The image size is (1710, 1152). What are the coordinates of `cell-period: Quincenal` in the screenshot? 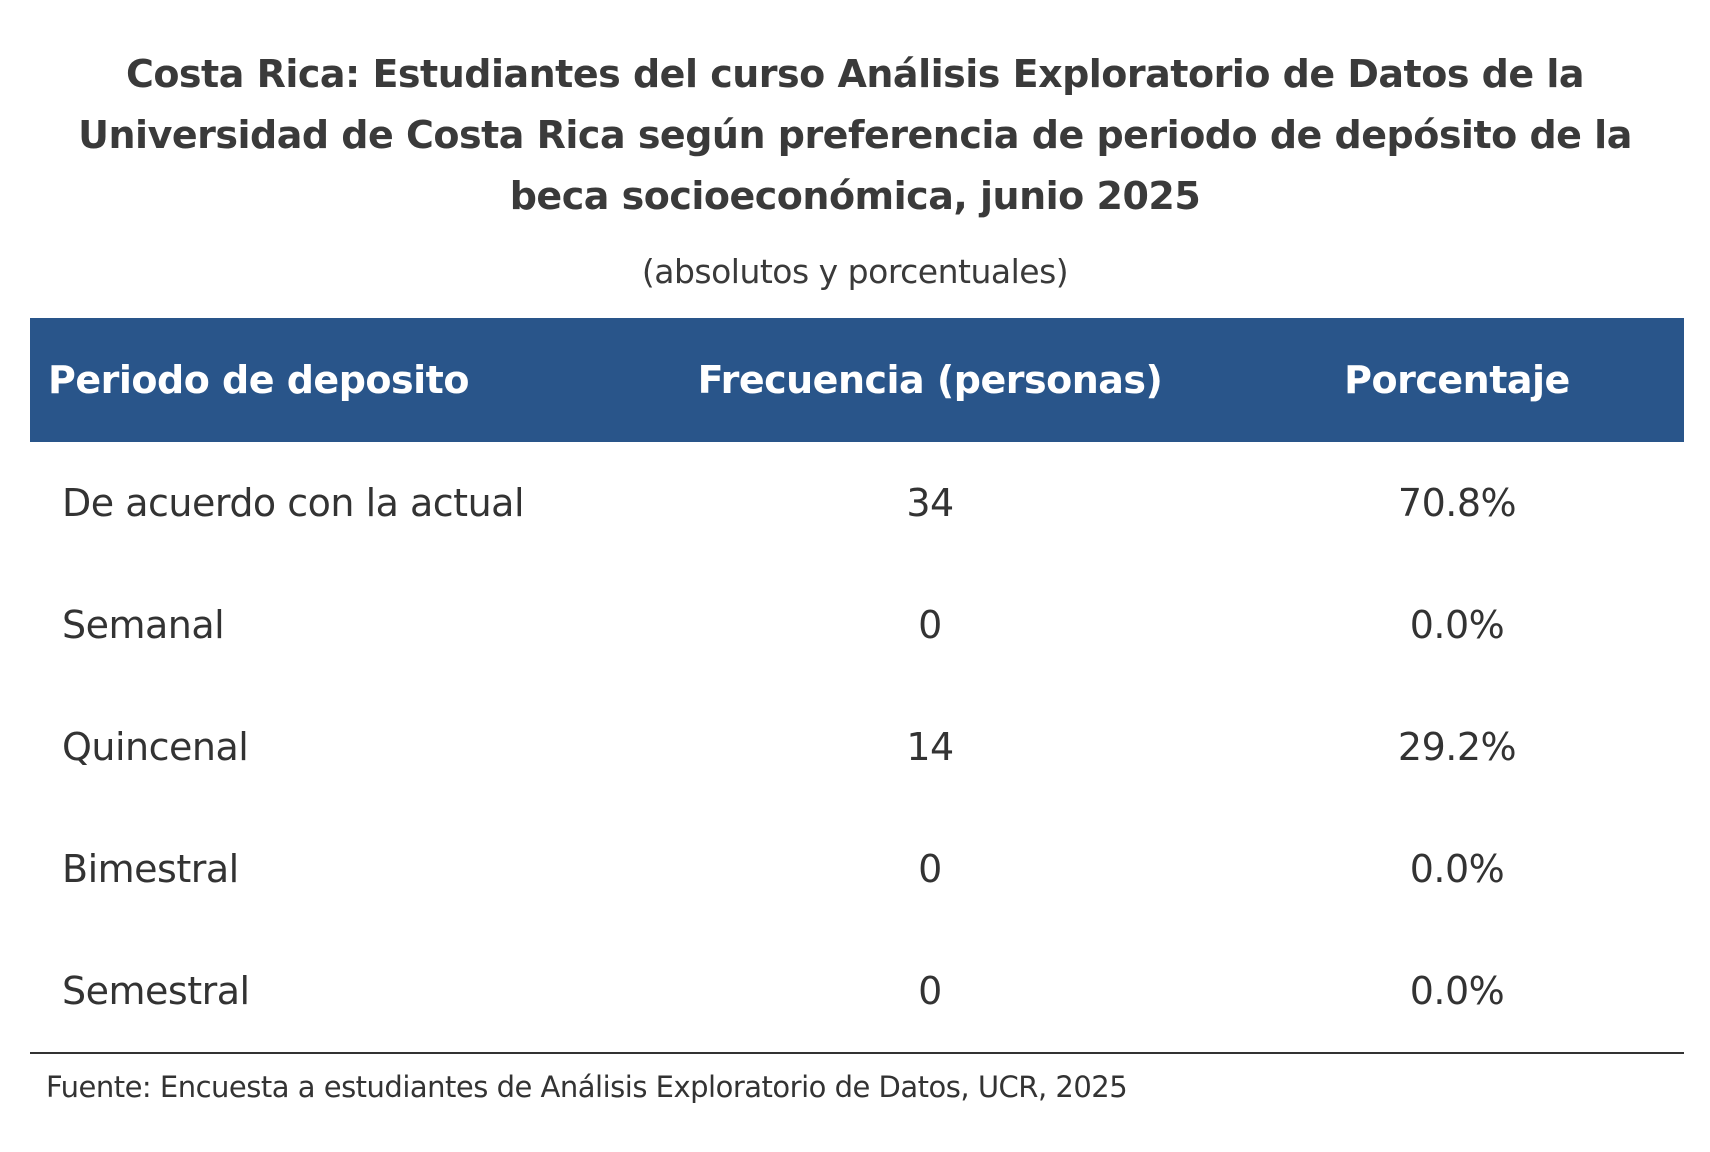 It's located at (155, 747).